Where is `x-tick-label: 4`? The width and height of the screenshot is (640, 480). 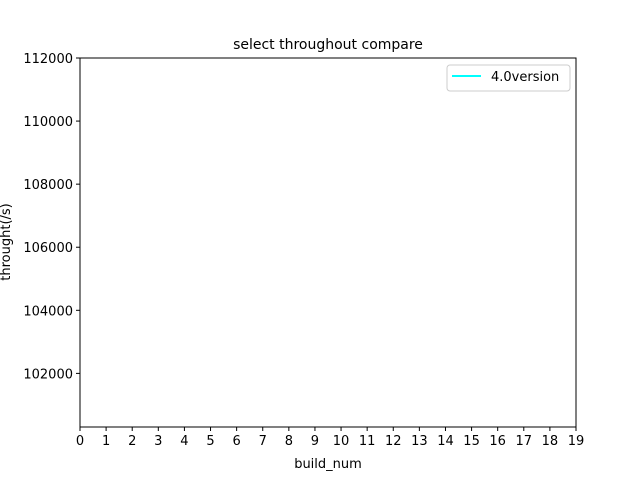 x-tick-label: 4 is located at coordinates (184, 441).